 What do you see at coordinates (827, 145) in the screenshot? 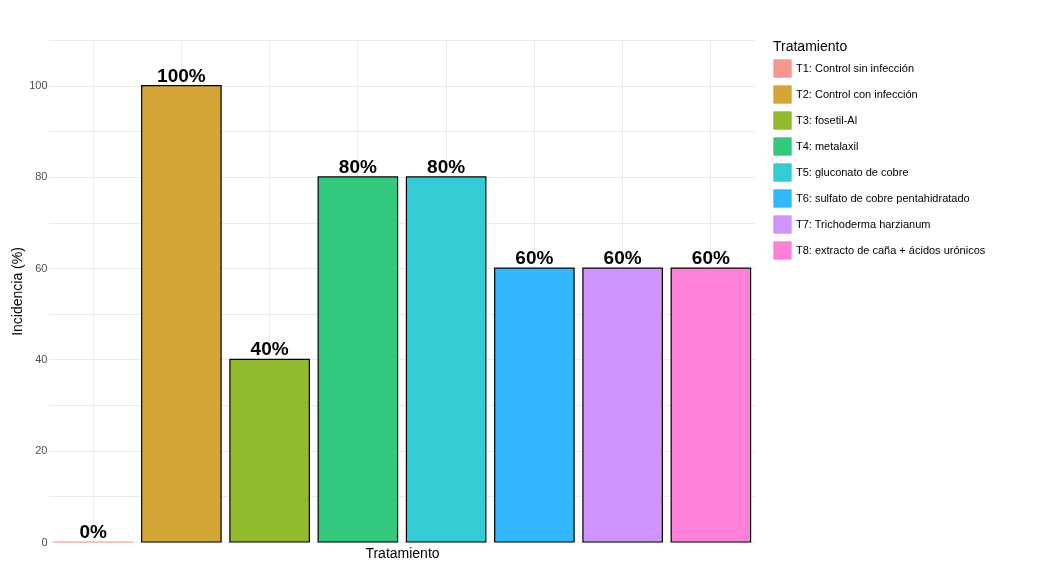
I see `legend-label: T4: metalaxil` at bounding box center [827, 145].